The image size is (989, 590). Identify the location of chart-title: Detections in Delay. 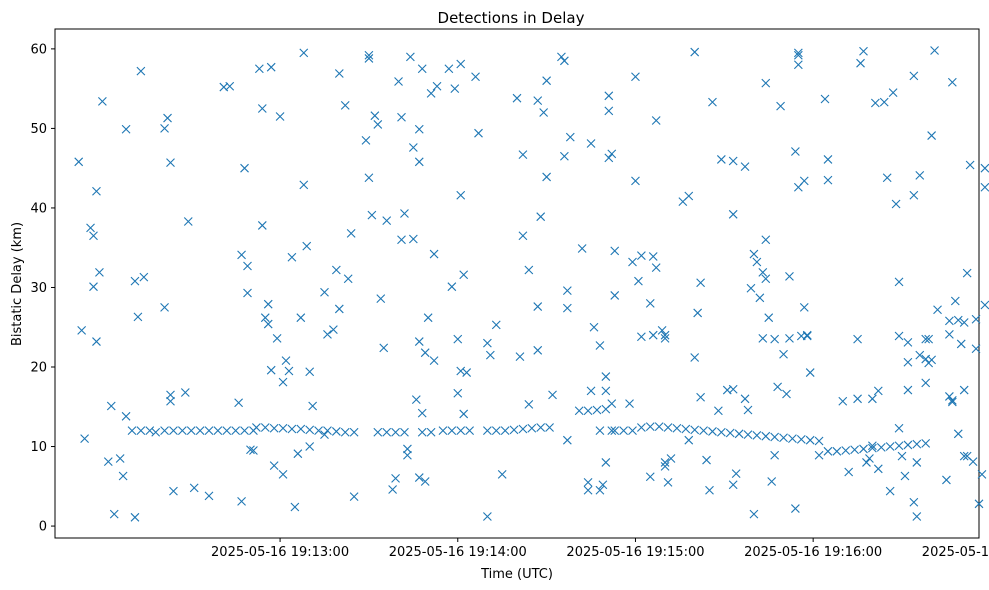
(511, 18).